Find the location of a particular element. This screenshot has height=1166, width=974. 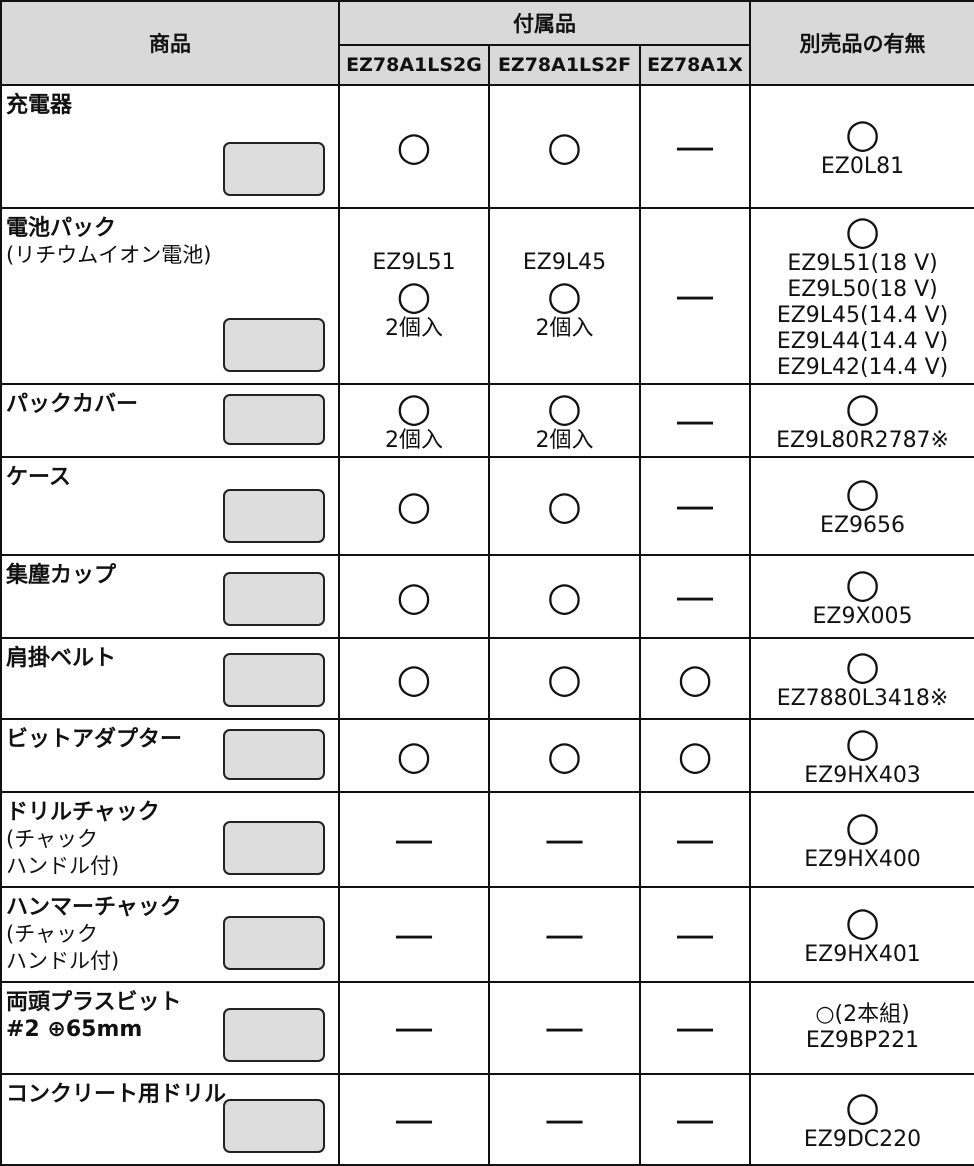

cell-text: EZ9L80R2787※ is located at coordinates (862, 440).